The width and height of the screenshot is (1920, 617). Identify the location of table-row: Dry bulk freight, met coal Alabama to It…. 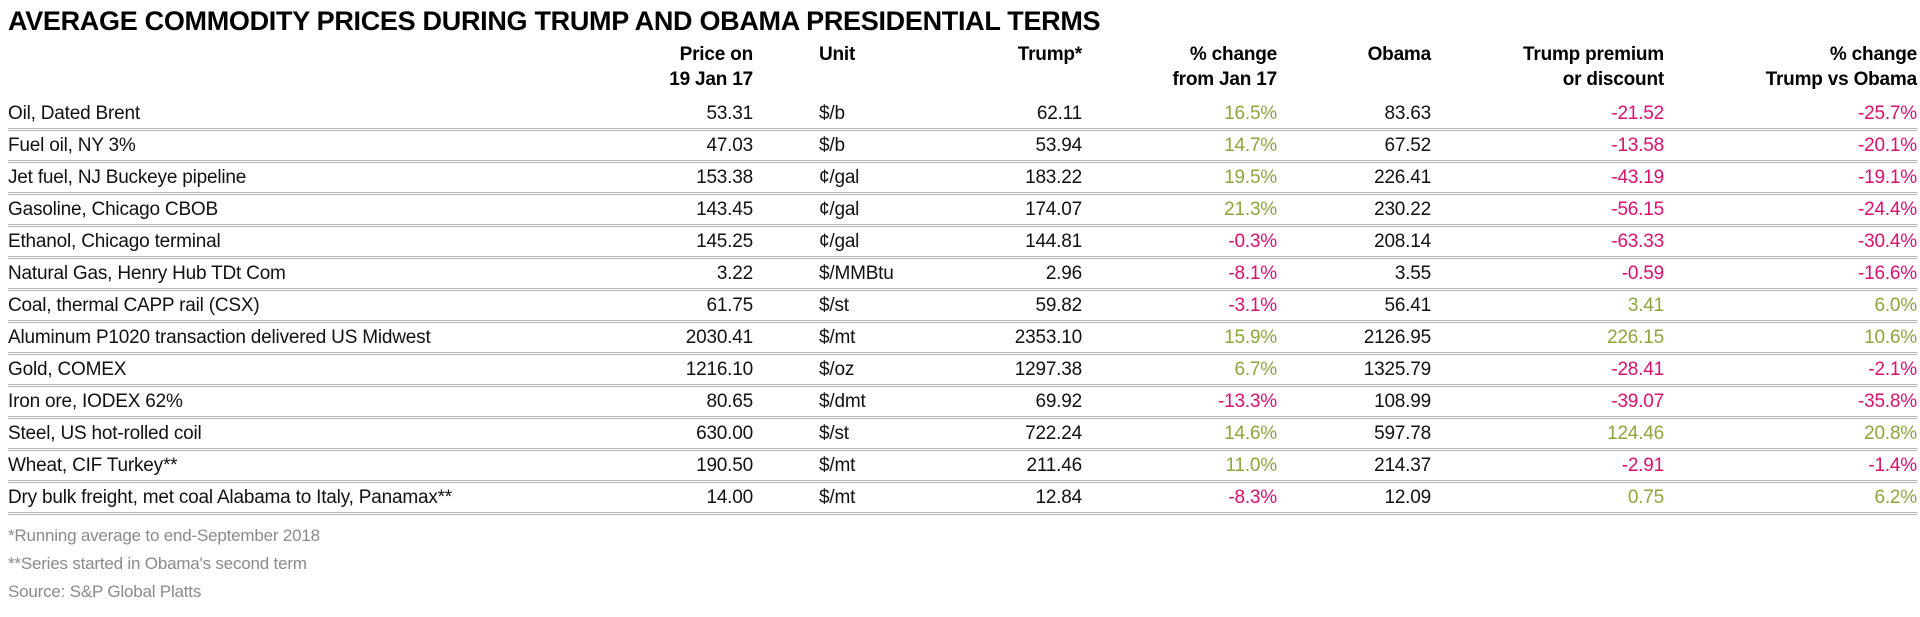
(962, 498).